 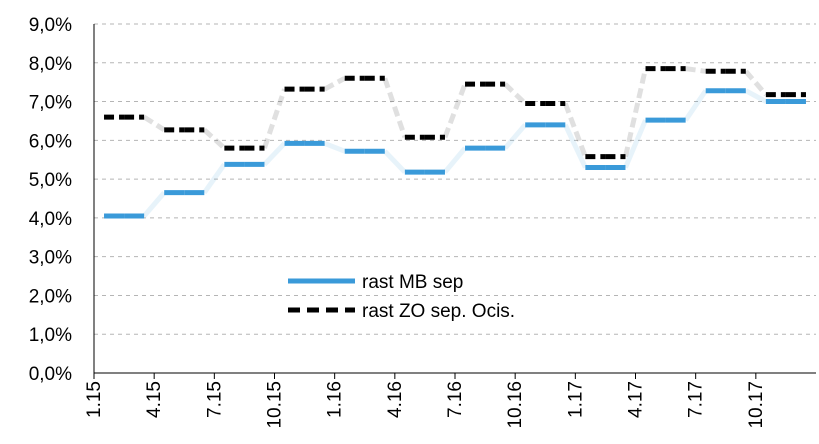 What do you see at coordinates (50, 296) in the screenshot?
I see `y-tick-label: 2,0%` at bounding box center [50, 296].